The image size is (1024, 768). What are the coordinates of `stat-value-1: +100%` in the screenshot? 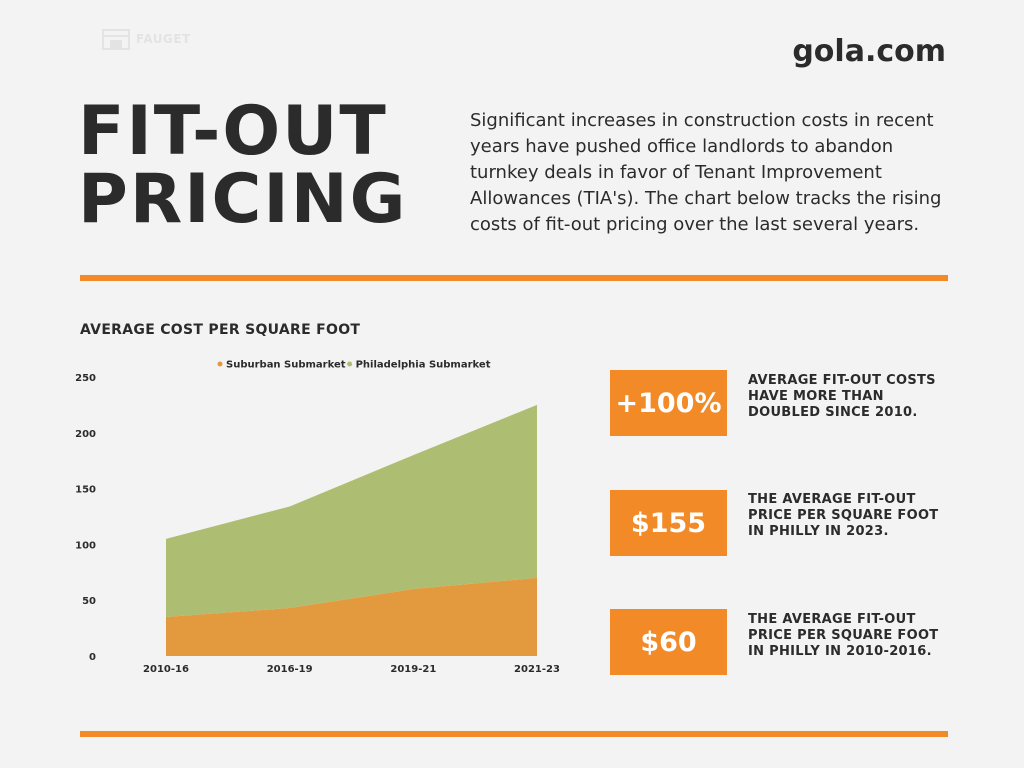 It's located at (668, 403).